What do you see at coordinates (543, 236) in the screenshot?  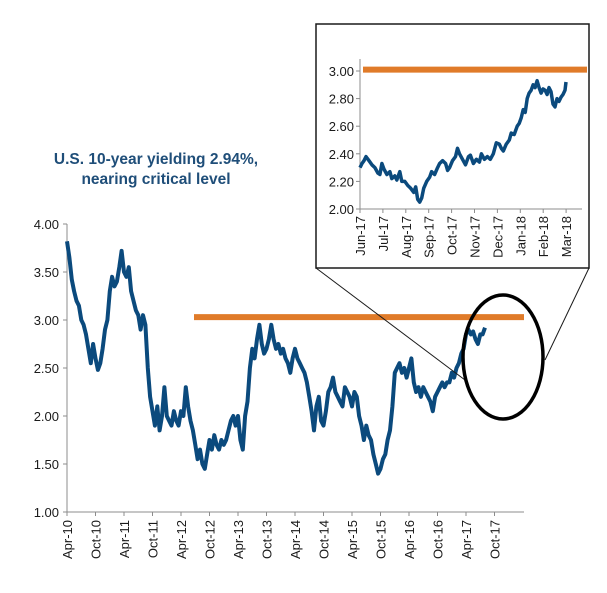 I see `inset-x-tick-label: Feb-18` at bounding box center [543, 236].